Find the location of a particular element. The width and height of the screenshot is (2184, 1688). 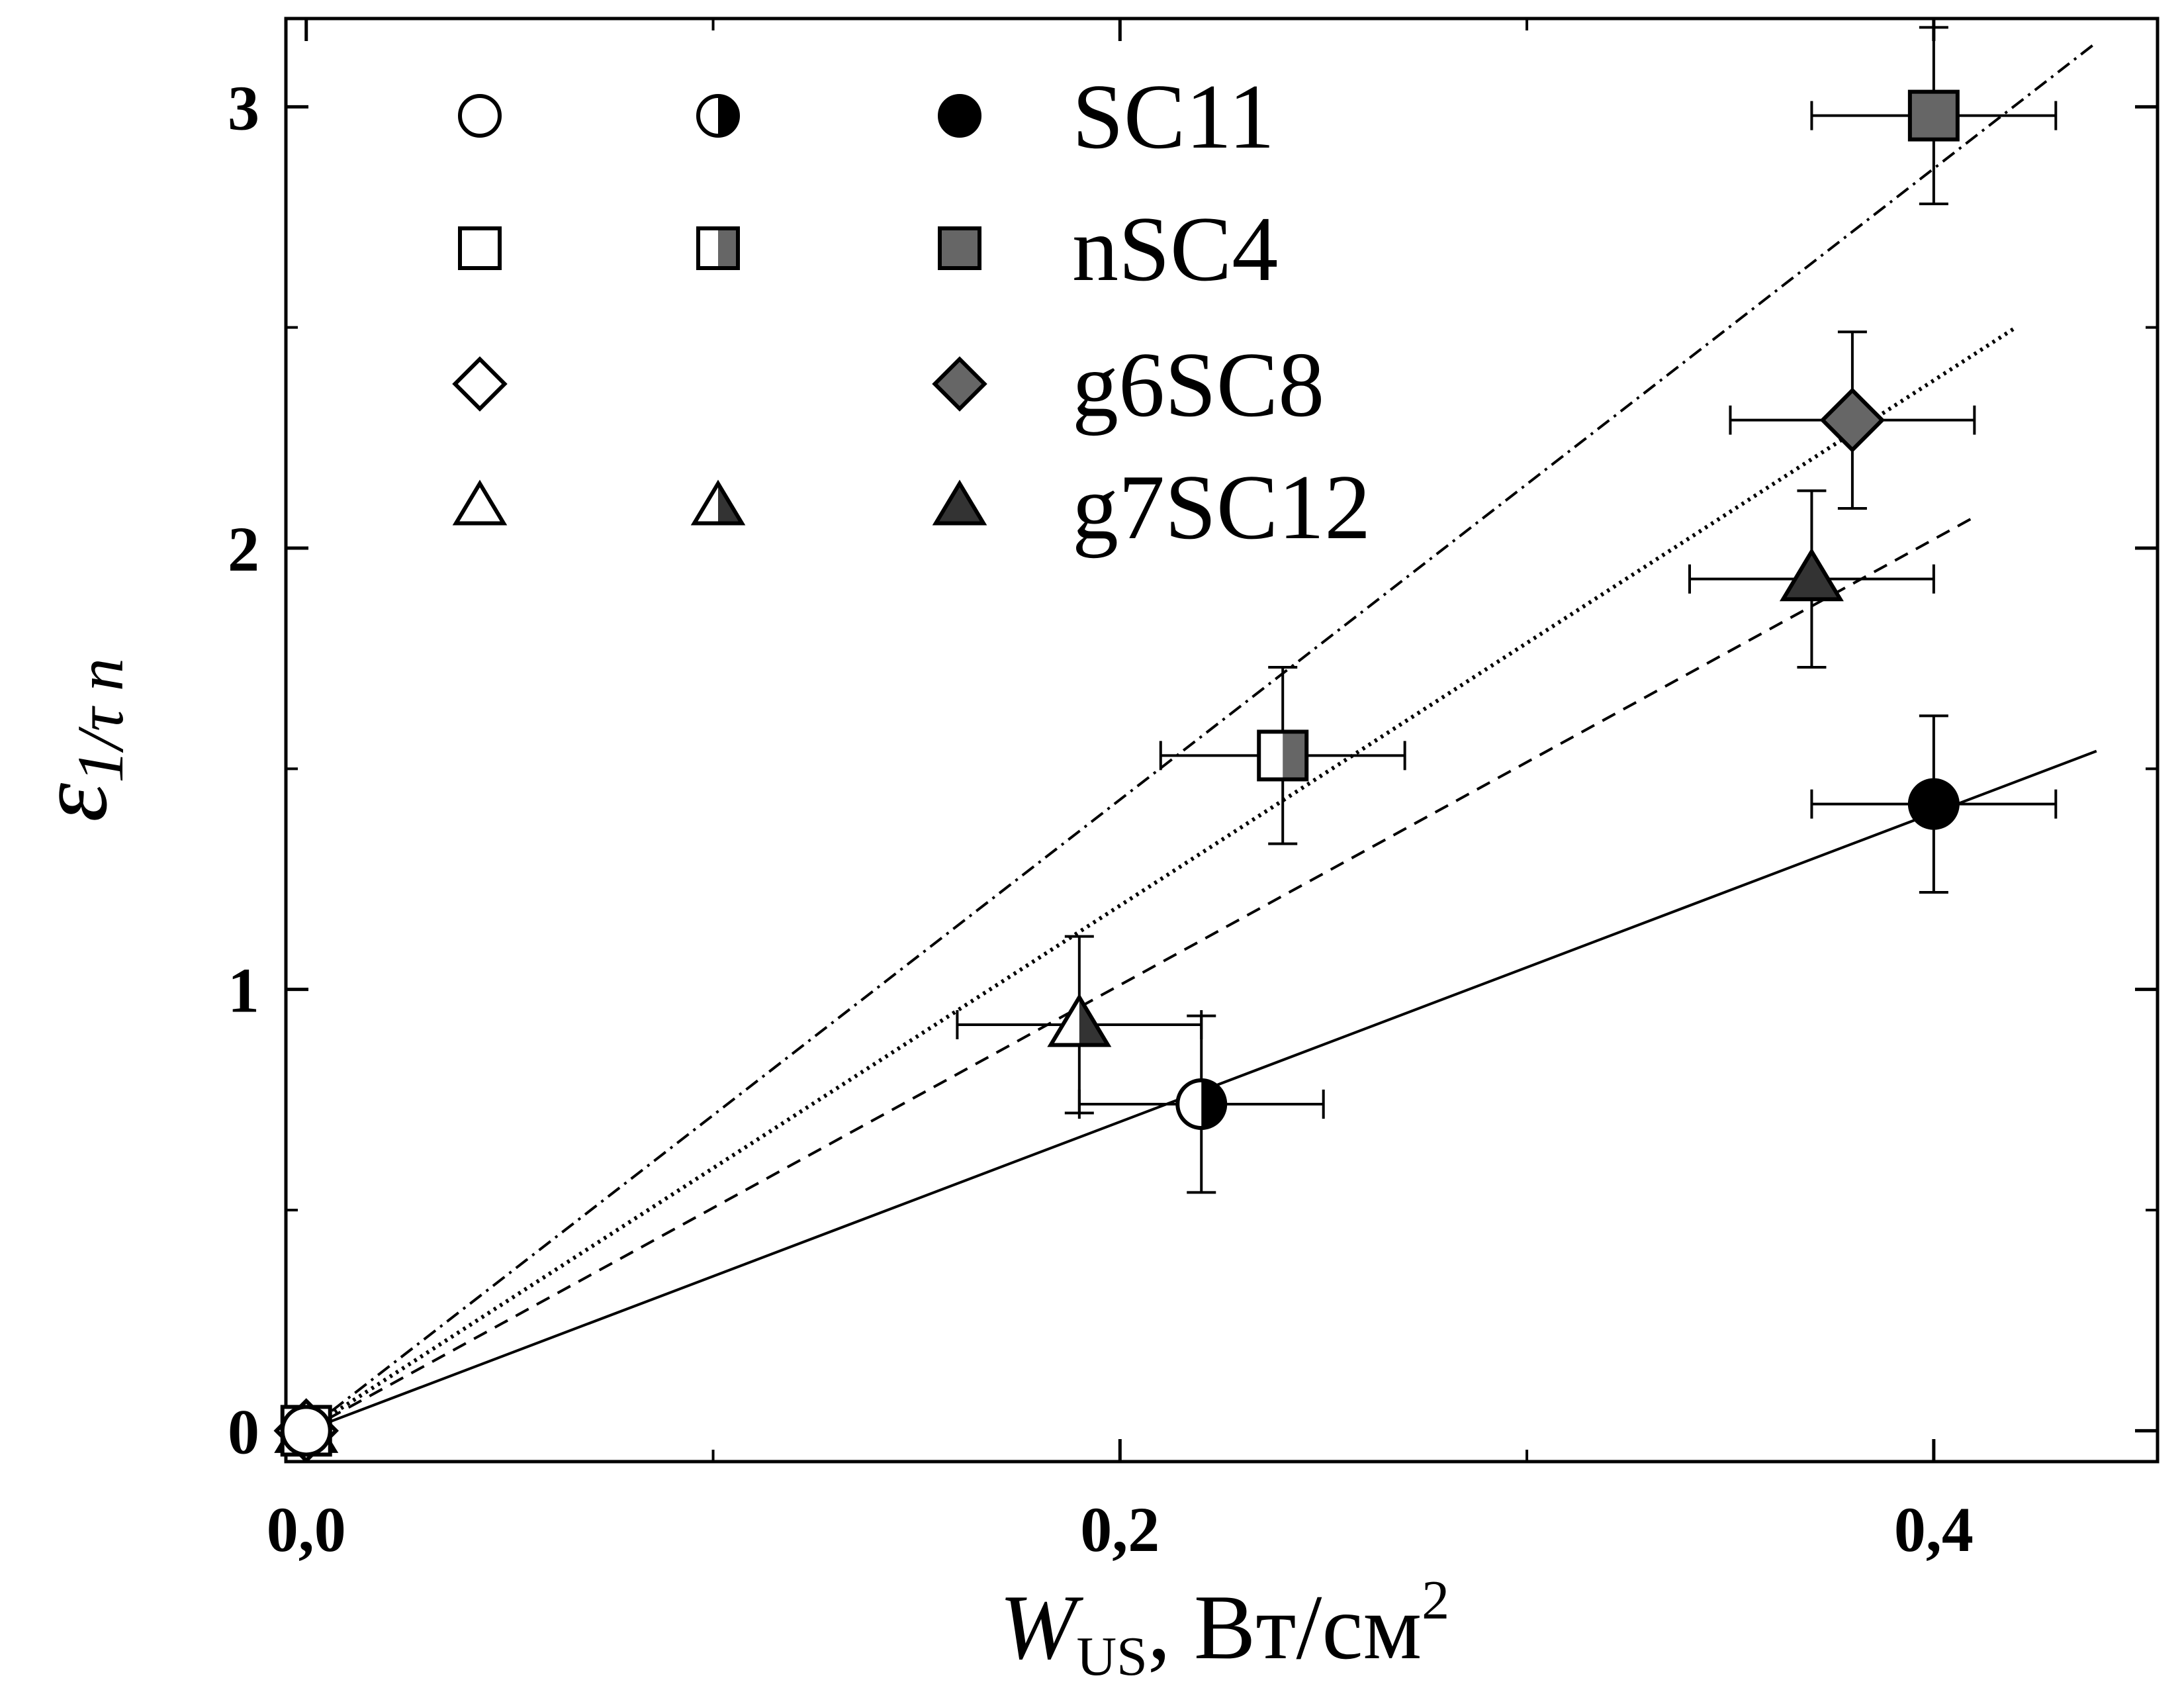

x-tick-label: 0,4 is located at coordinates (1934, 1529).